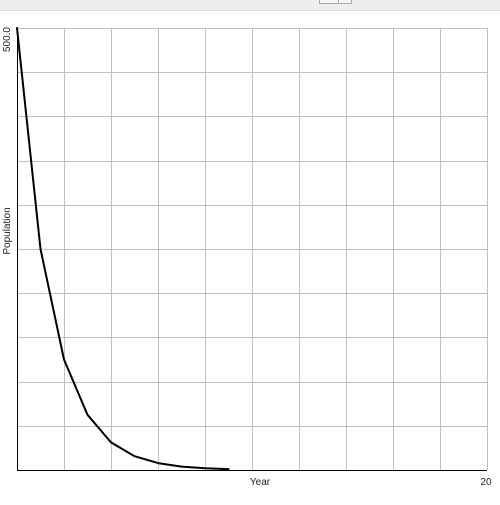 This screenshot has height=505, width=500. I want to click on x-axis-title: Year, so click(260, 482).